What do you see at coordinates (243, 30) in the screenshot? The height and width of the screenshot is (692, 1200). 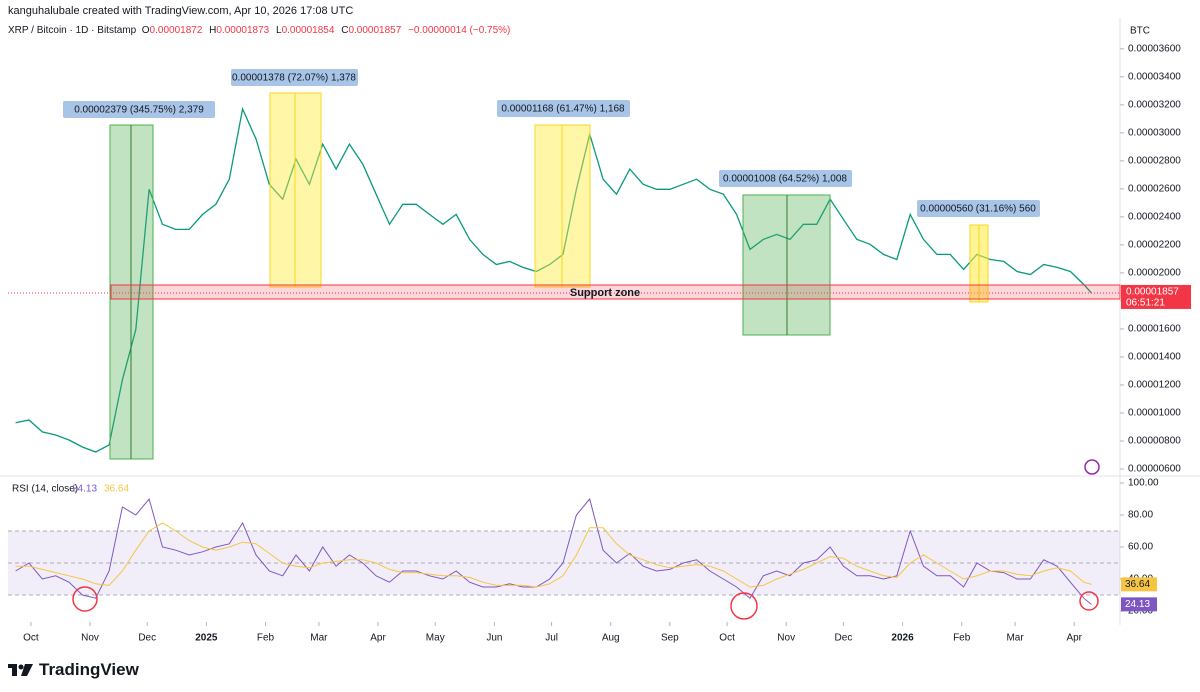 I see `ohlc-value: 0.00001873` at bounding box center [243, 30].